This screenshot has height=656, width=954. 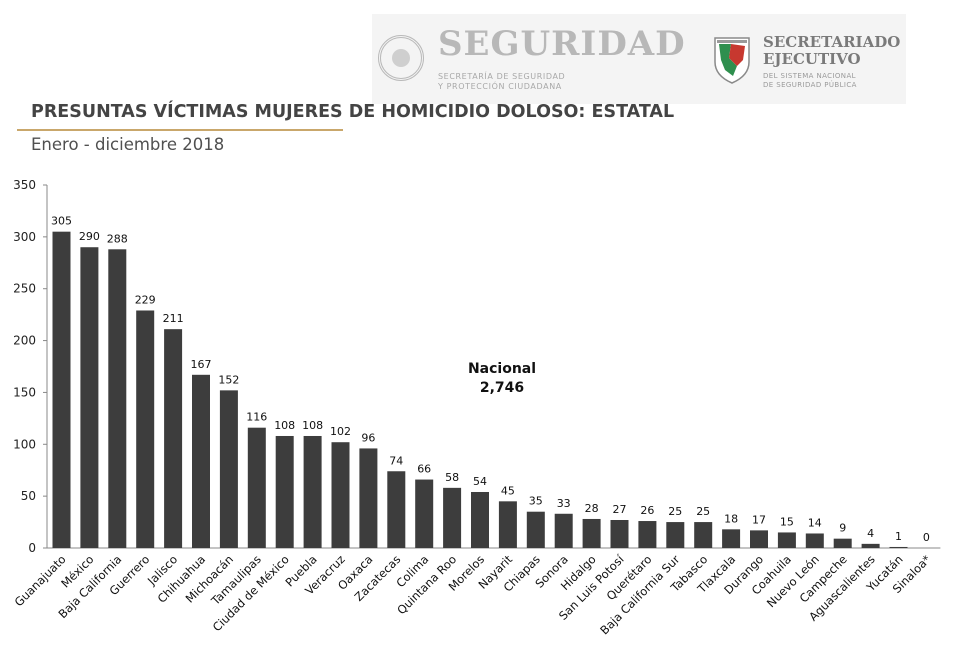 I want to click on national-total-value: 2,746, so click(x=502, y=388).